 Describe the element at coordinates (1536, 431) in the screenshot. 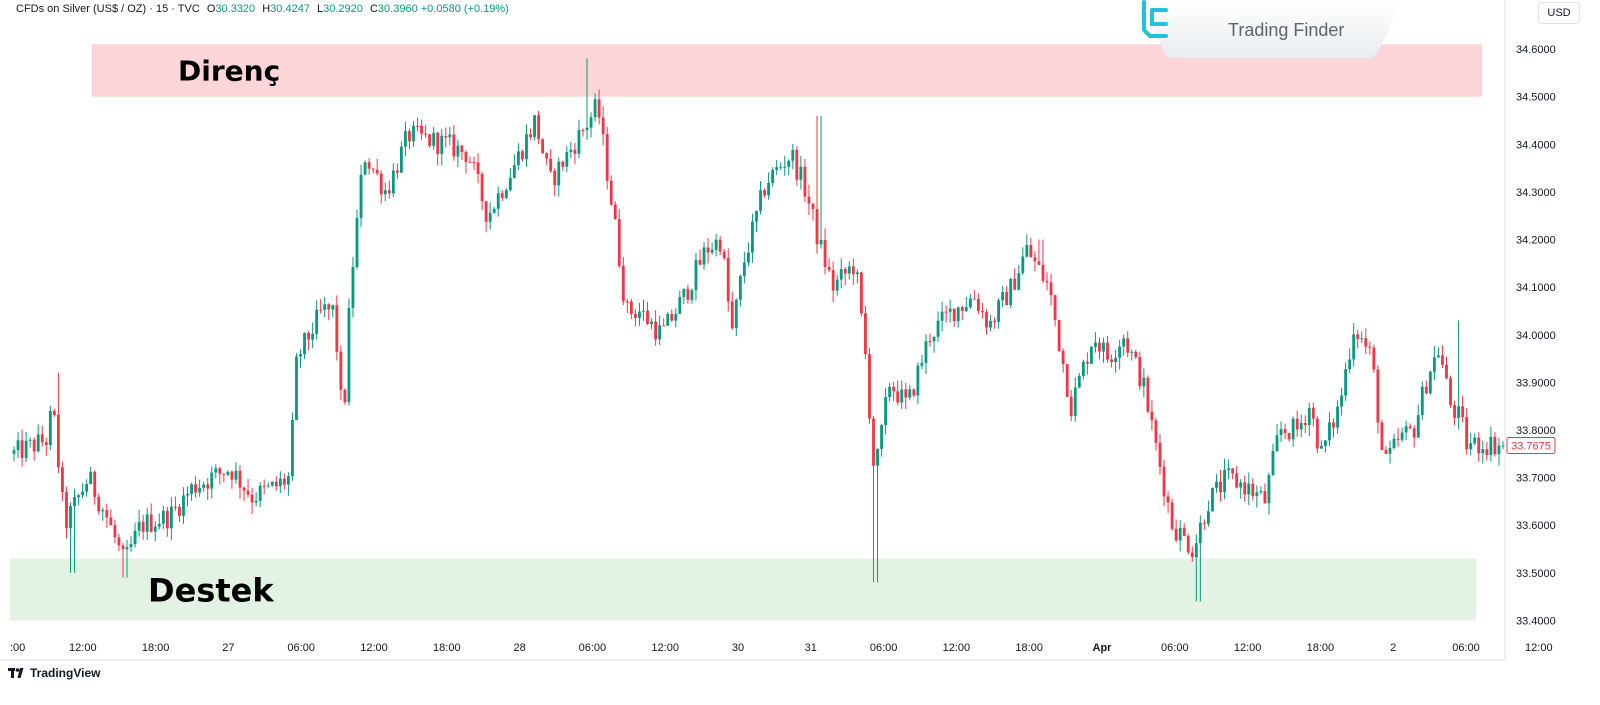

I see `price-tick-label: 33.8000` at that location.